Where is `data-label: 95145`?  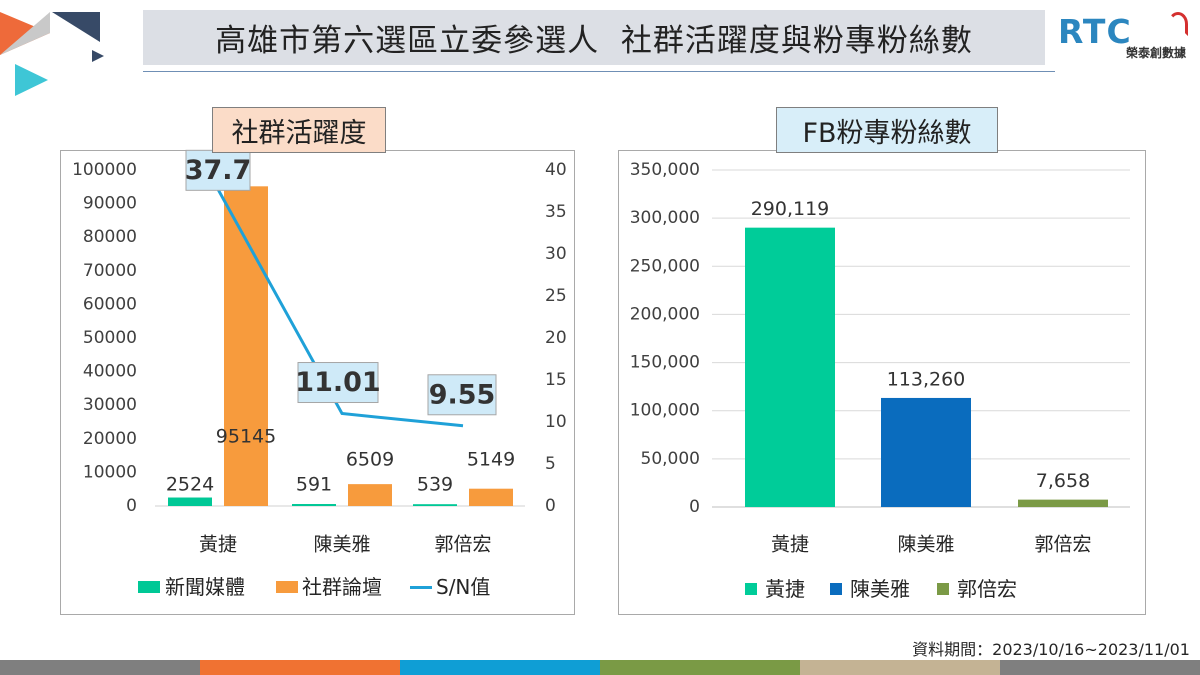
data-label: 95145 is located at coordinates (246, 437).